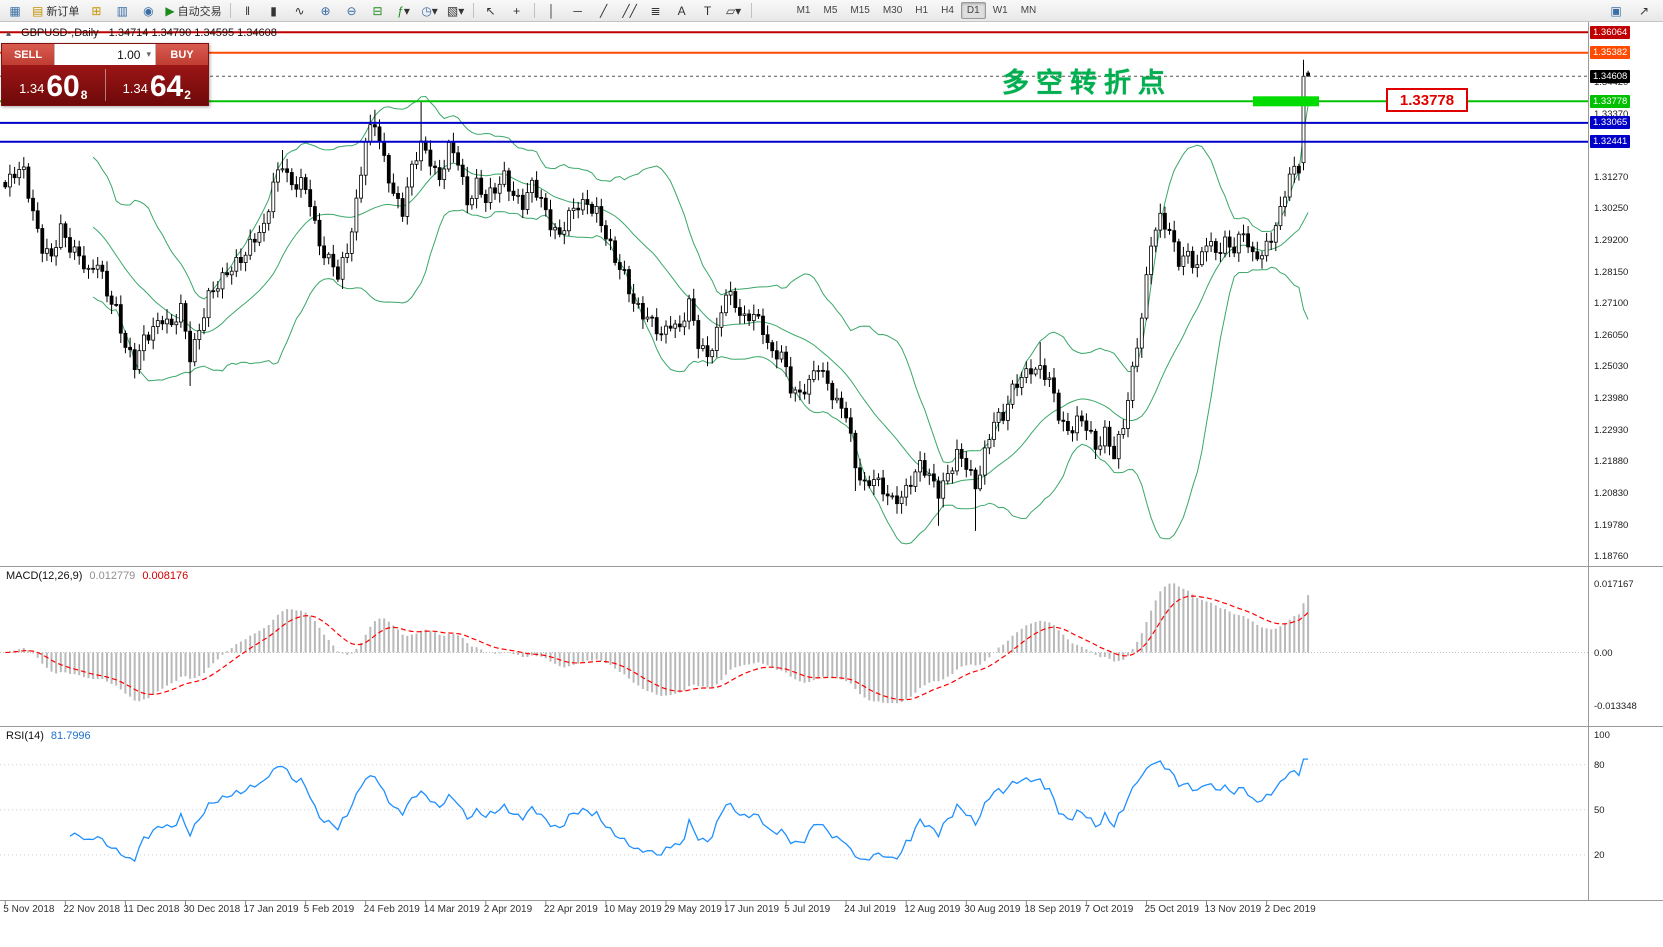  I want to click on buy-price: 1.34 64 2, so click(157, 85).